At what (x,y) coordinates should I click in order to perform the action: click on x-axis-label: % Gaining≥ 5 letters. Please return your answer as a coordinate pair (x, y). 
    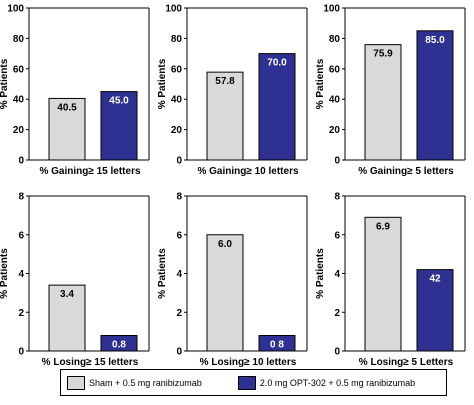
    Looking at the image, I should click on (406, 171).